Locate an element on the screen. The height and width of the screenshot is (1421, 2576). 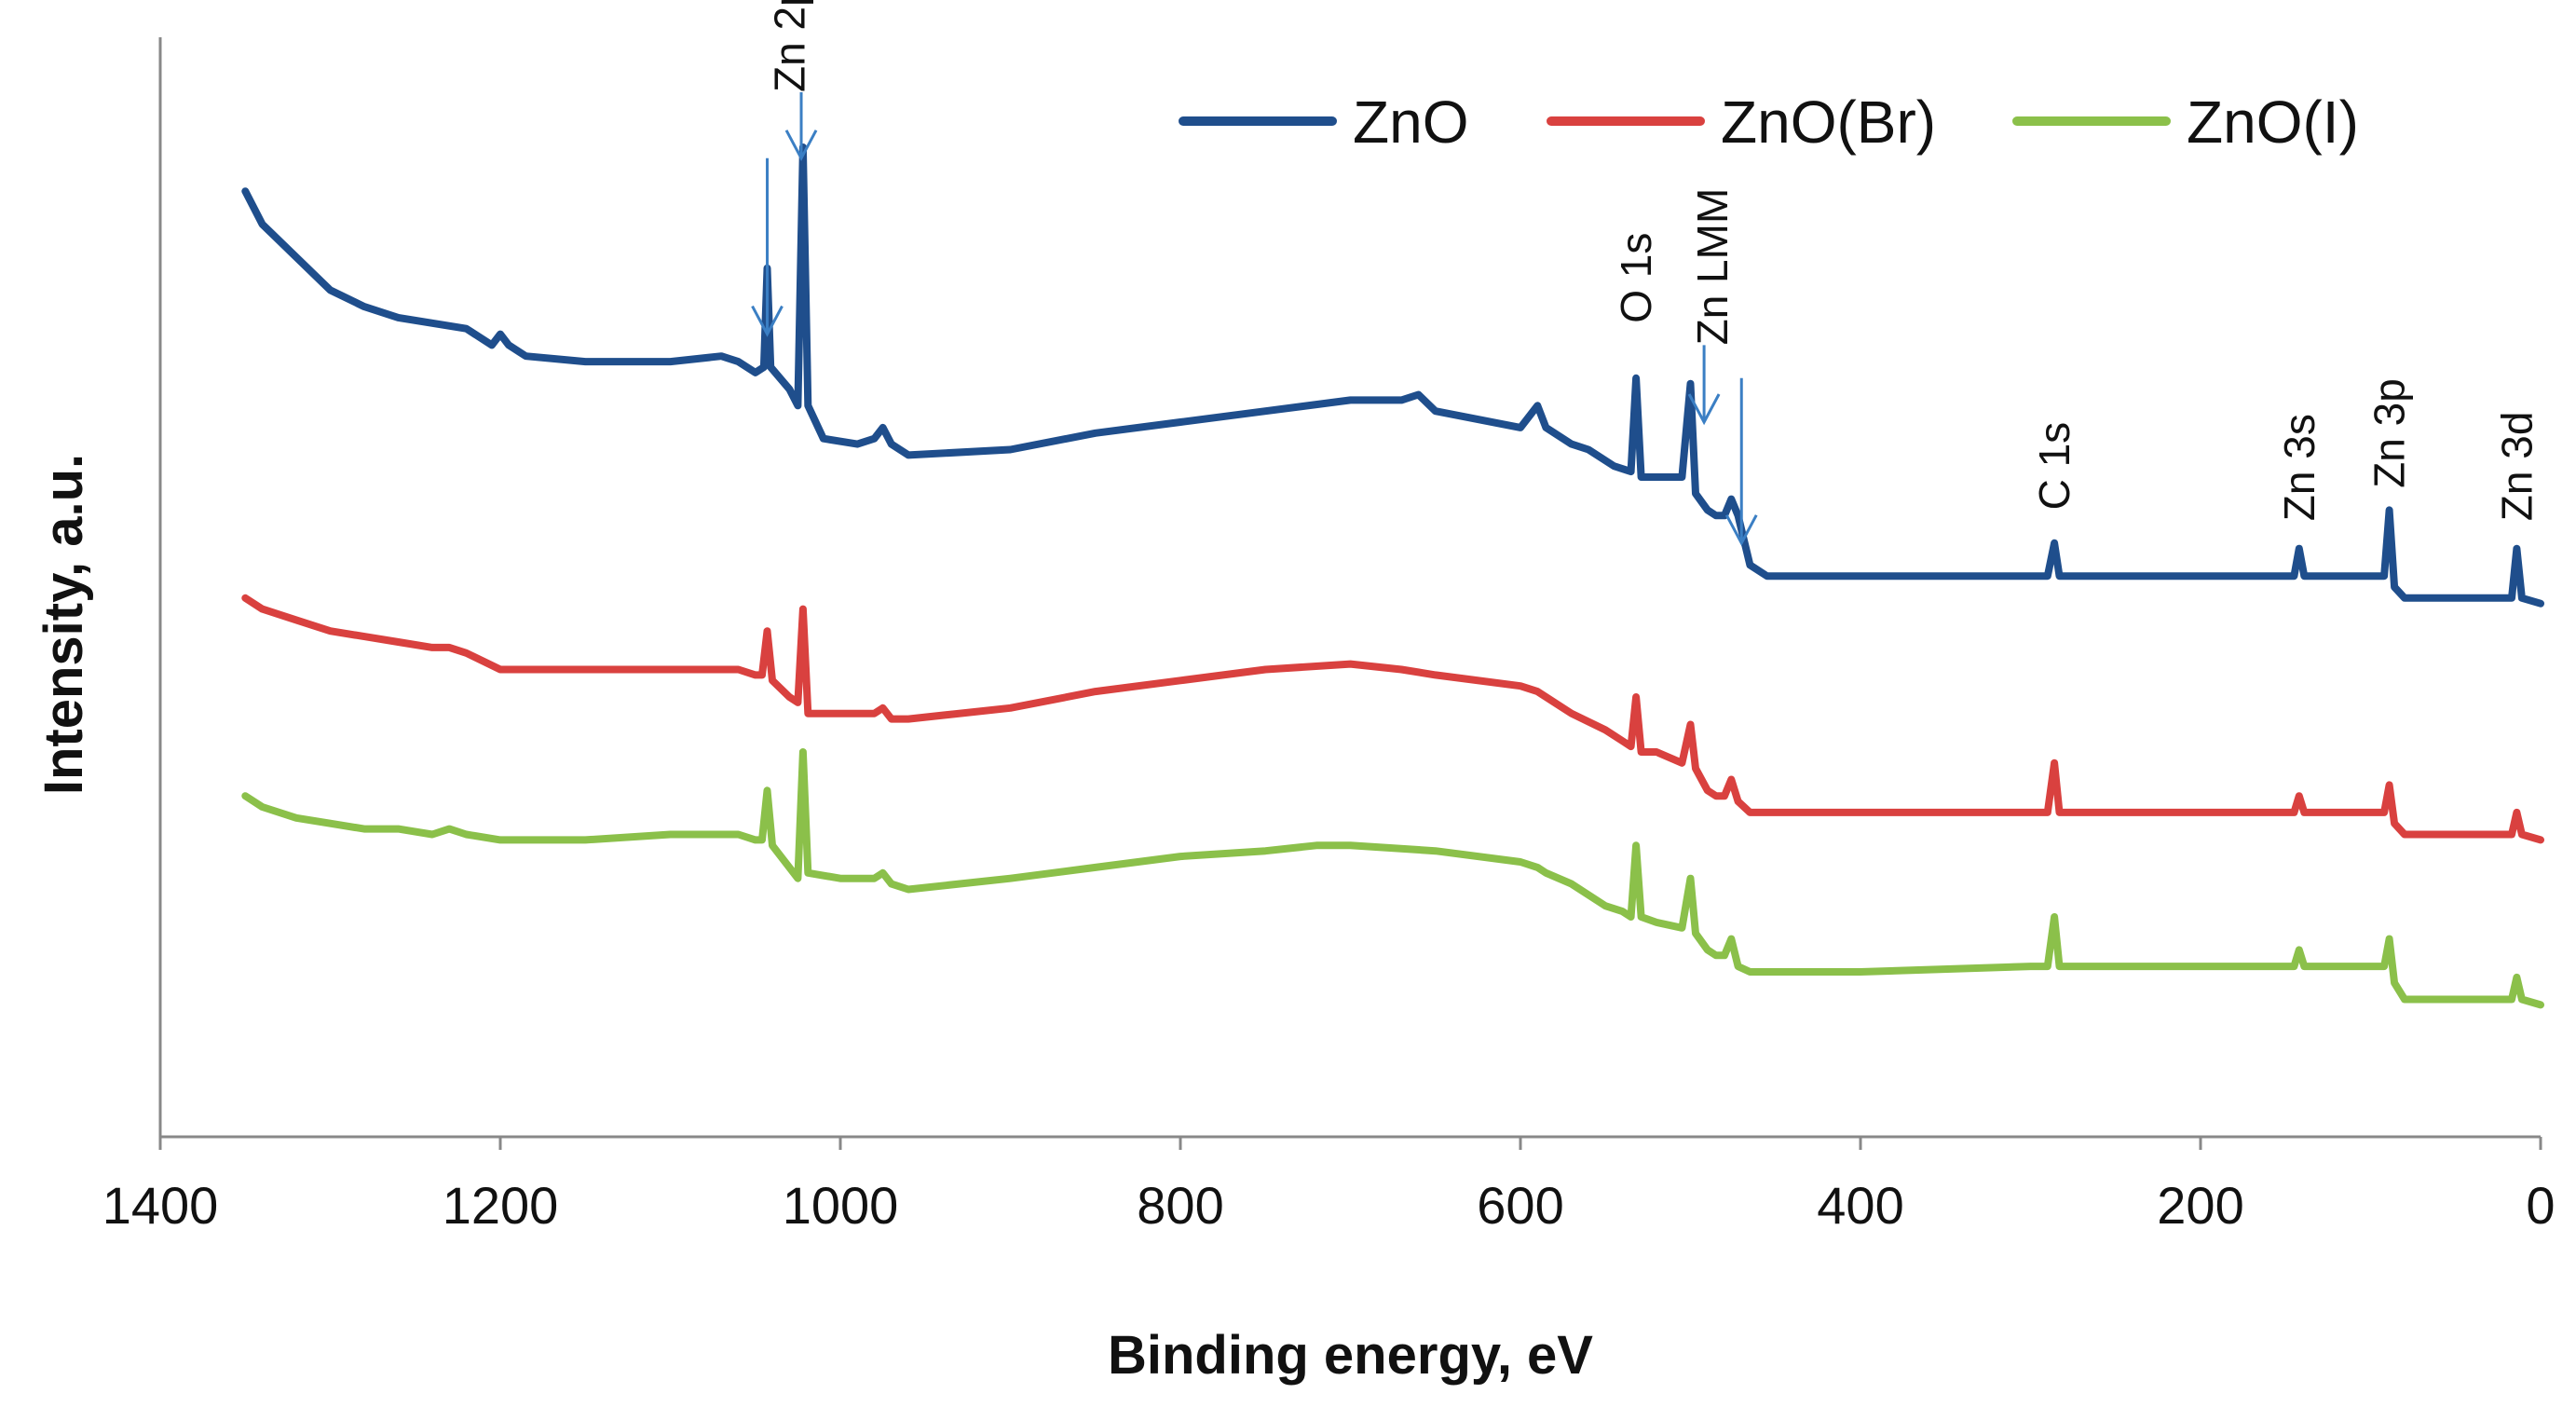
peak-label: Zn 3d is located at coordinates (2516, 467).